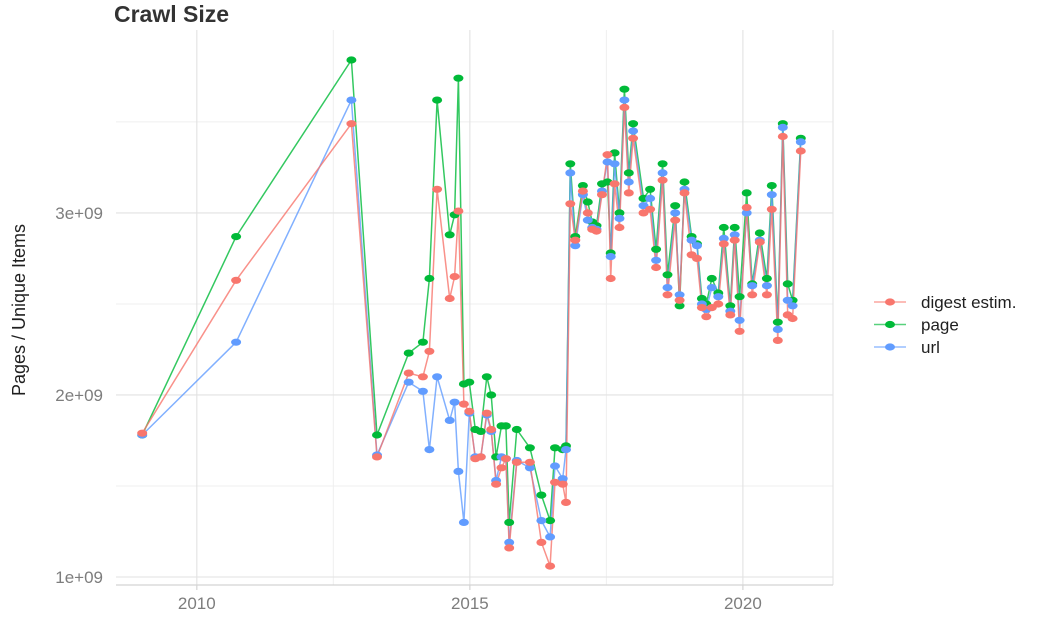 The width and height of the screenshot is (1059, 644). I want to click on y-tick-label: 3e+09, so click(79, 213).